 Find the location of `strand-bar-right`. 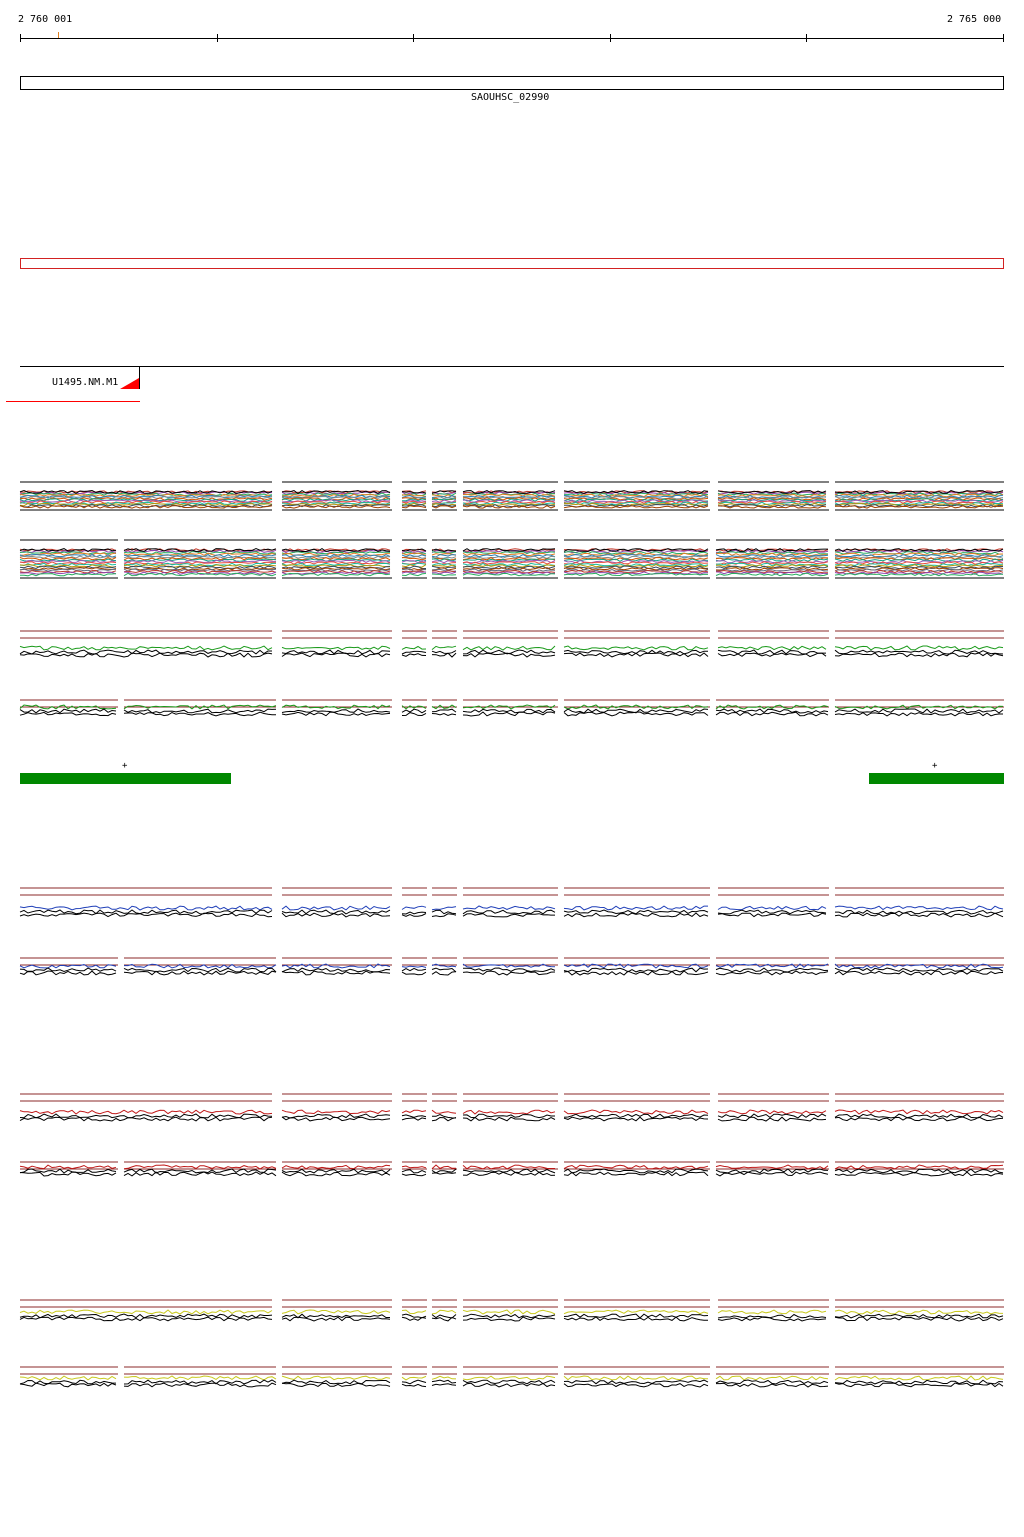

strand-bar-right is located at coordinates (936, 778).